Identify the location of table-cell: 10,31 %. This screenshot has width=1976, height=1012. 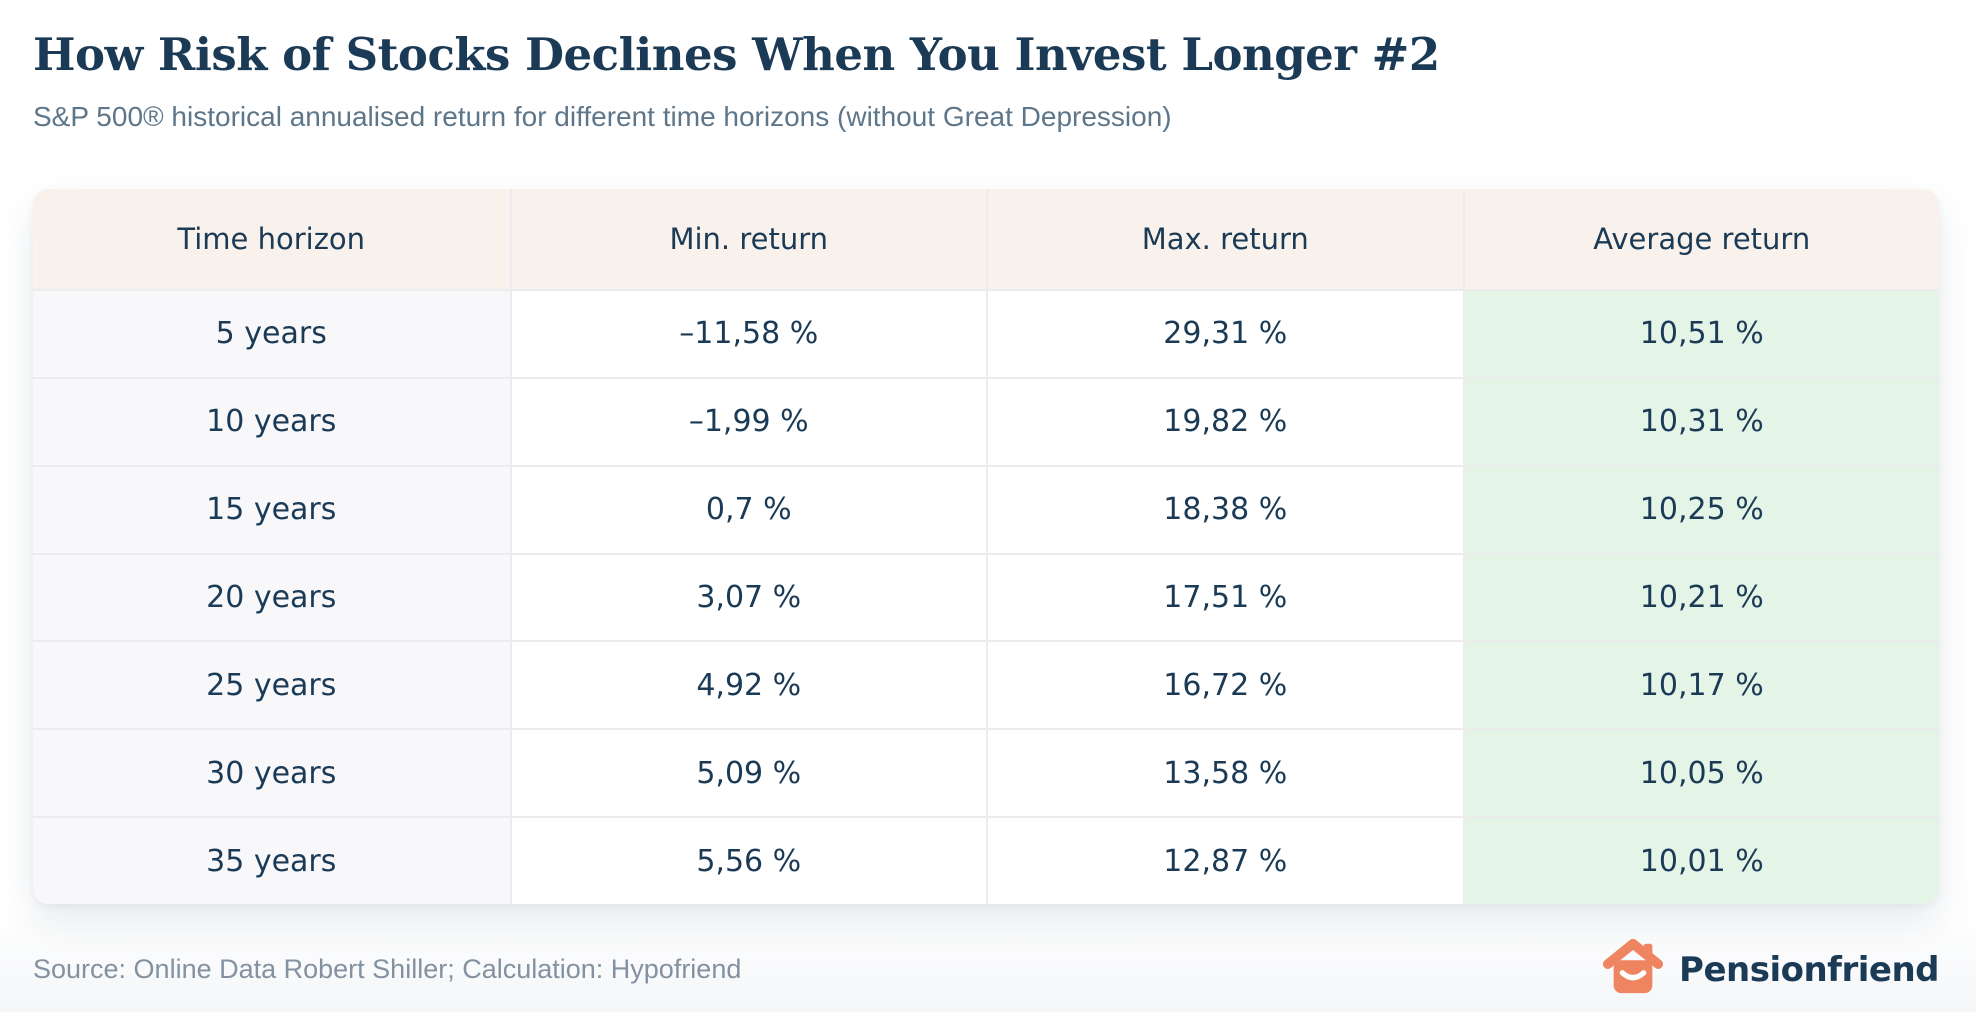
(1700, 420).